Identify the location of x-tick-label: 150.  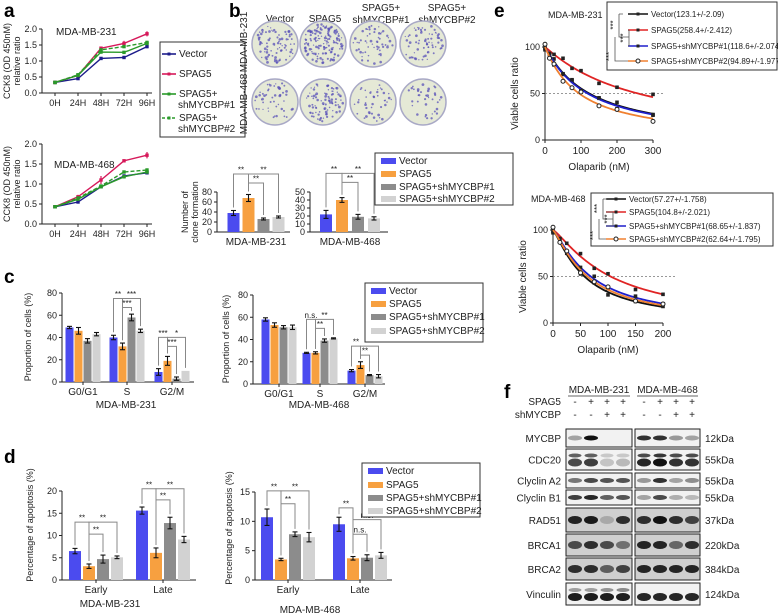
(635, 334).